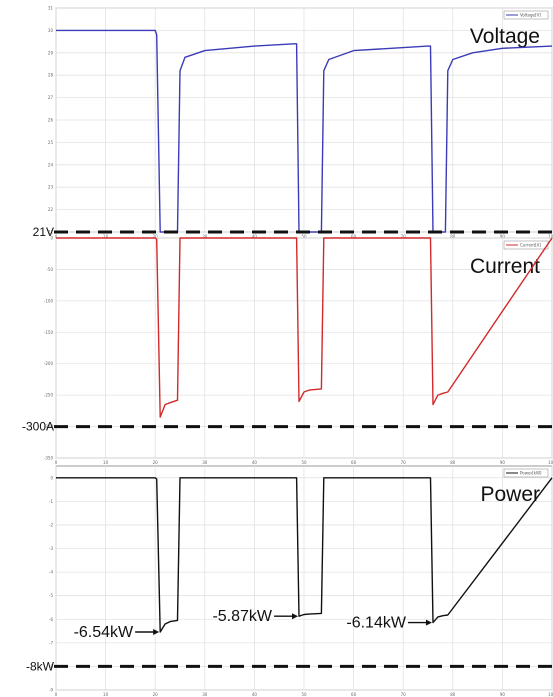 This screenshot has width=553, height=697. What do you see at coordinates (51, 30) in the screenshot?
I see `voltage-y-tick-label: 30` at bounding box center [51, 30].